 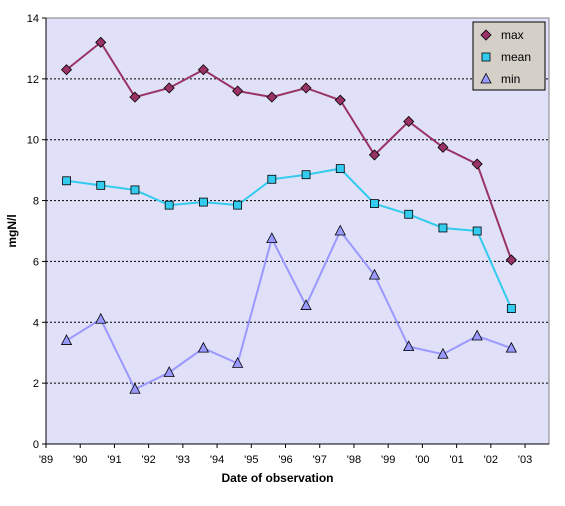 What do you see at coordinates (36, 262) in the screenshot?
I see `y-tick-label: 6` at bounding box center [36, 262].